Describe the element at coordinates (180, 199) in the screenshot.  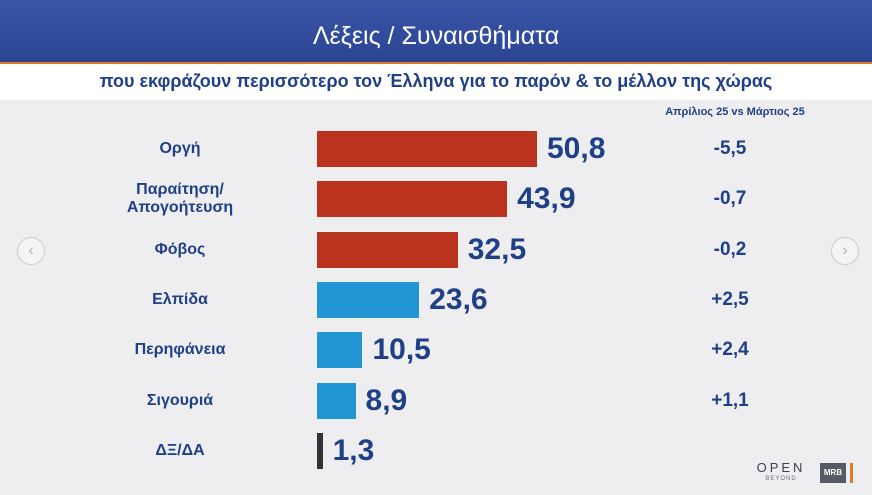
I see `category-label: Παραίτηση/ Απογοήτευση` at that location.